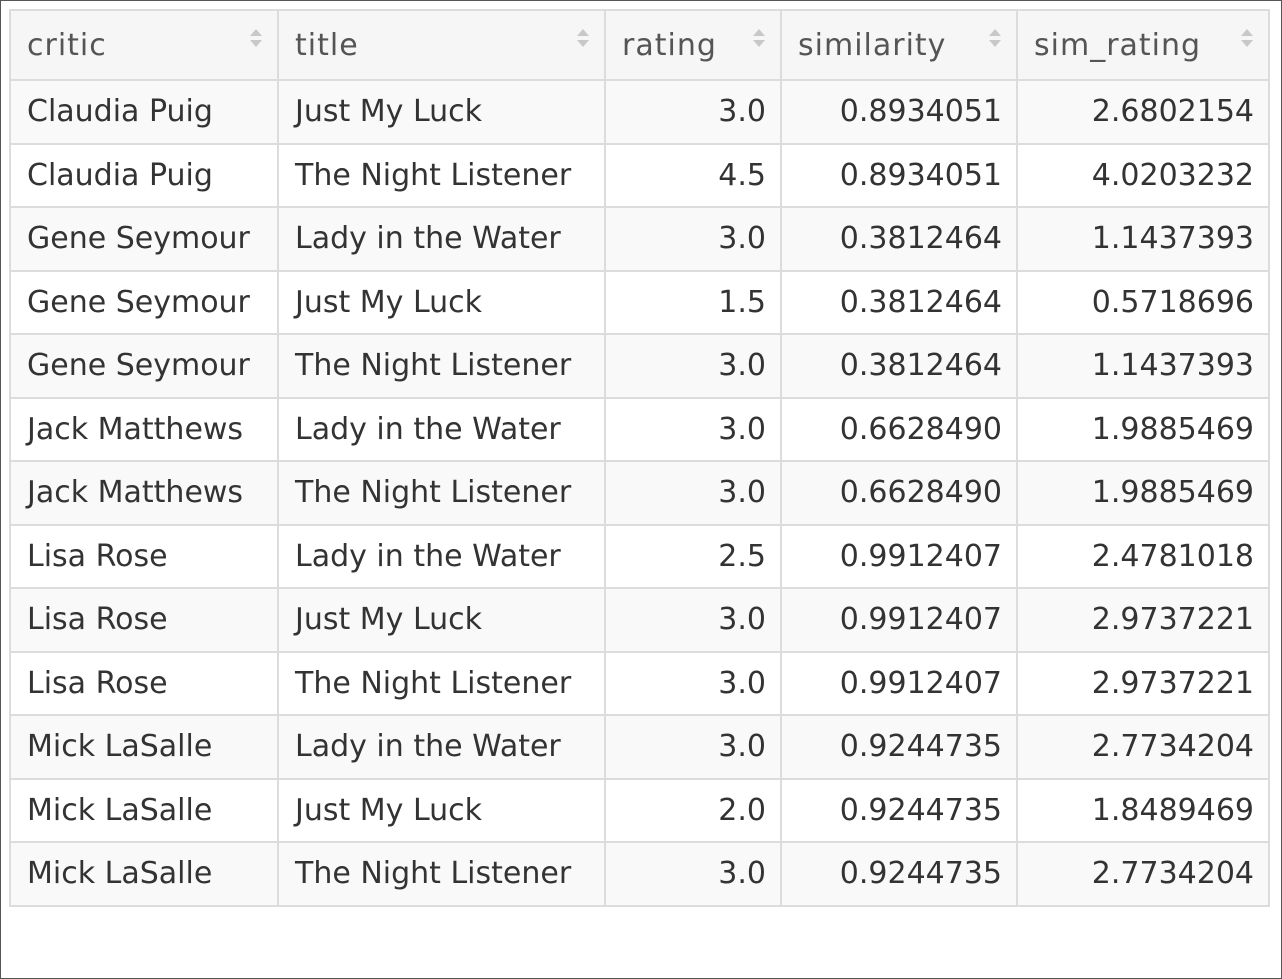 This screenshot has width=1282, height=979. Describe the element at coordinates (67, 45) in the screenshot. I see `column-header-label: critic` at that location.